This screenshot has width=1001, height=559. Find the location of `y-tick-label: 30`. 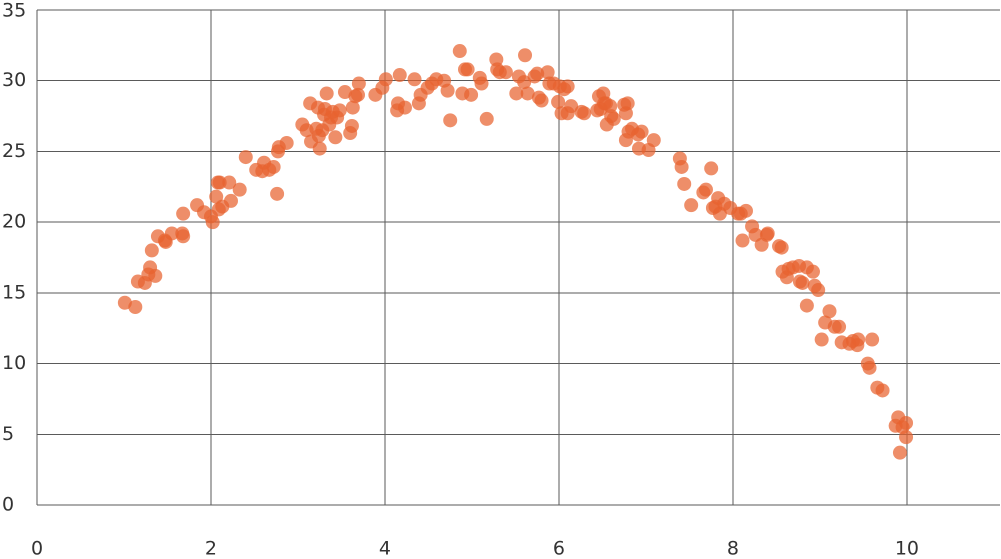

y-tick-label: 30 is located at coordinates (14, 80).